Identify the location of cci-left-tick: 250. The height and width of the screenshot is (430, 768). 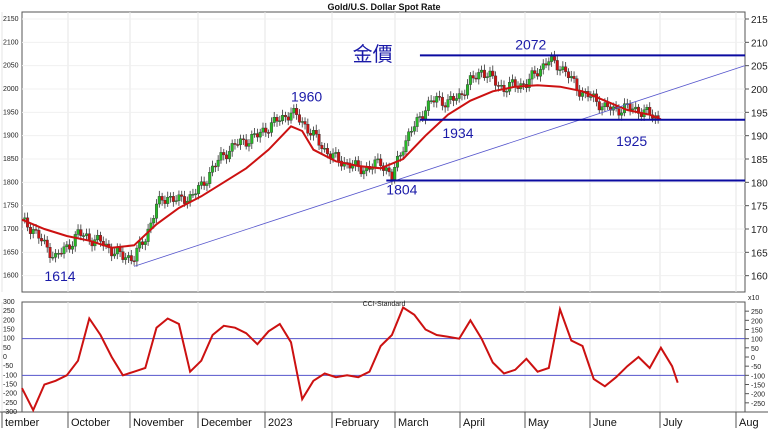
(9, 311).